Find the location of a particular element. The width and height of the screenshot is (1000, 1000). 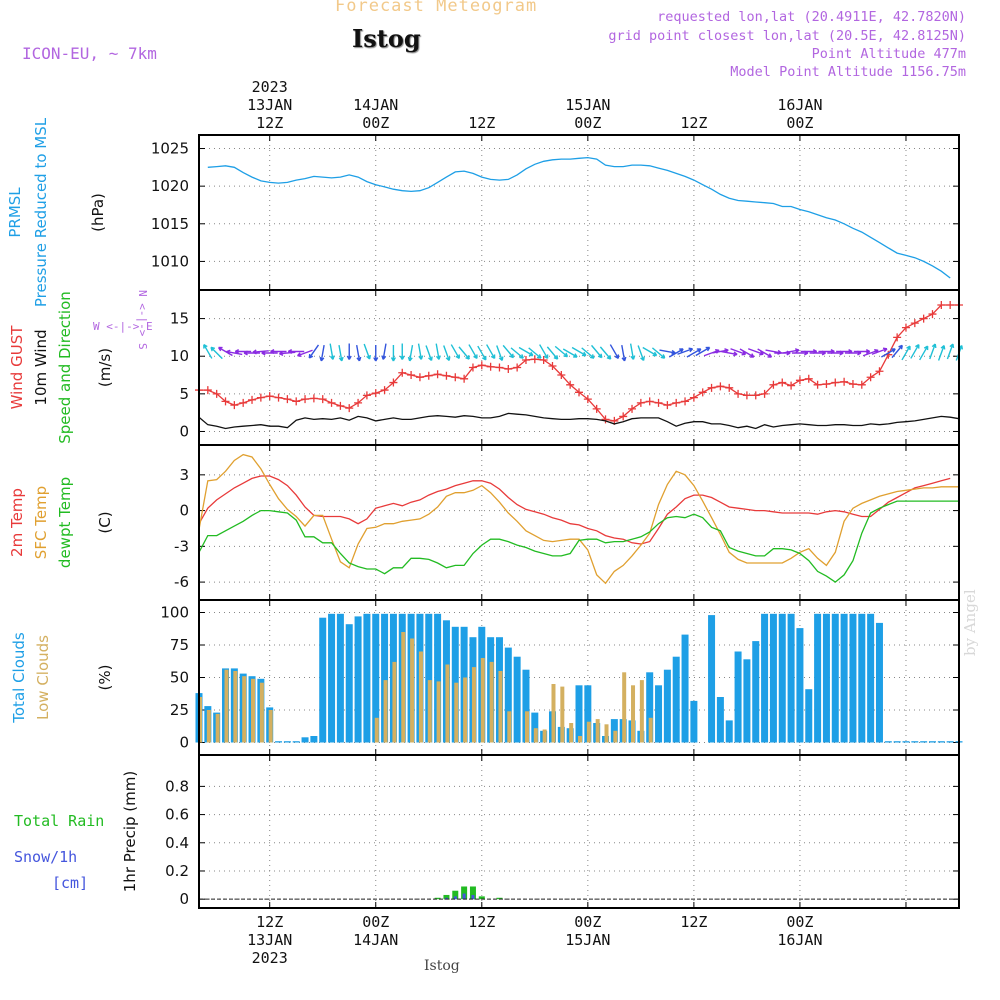

precip-label-rain: Total Rain is located at coordinates (59, 821).